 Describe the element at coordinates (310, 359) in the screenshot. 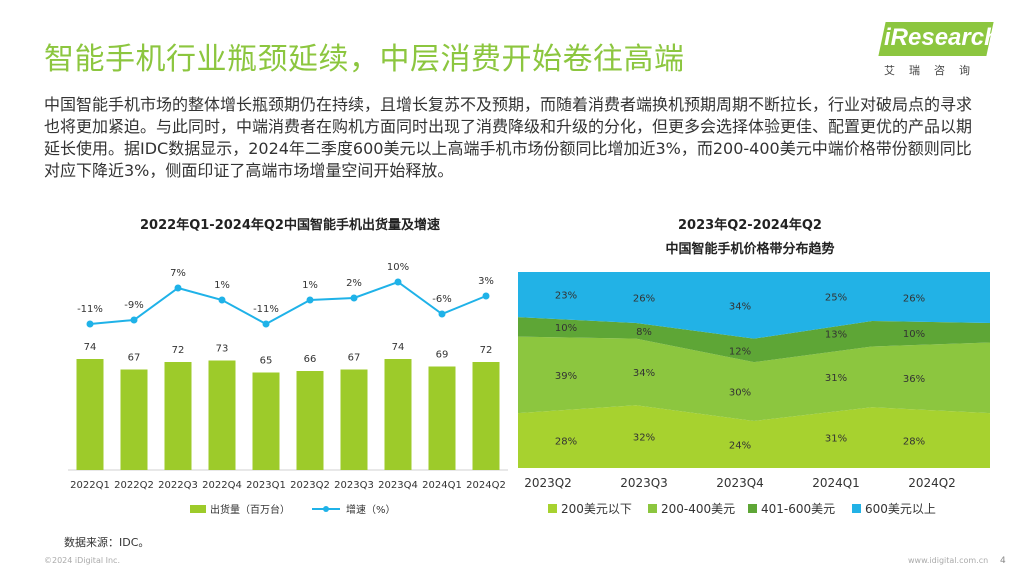

I see `shipment-bar-label: 66` at that location.